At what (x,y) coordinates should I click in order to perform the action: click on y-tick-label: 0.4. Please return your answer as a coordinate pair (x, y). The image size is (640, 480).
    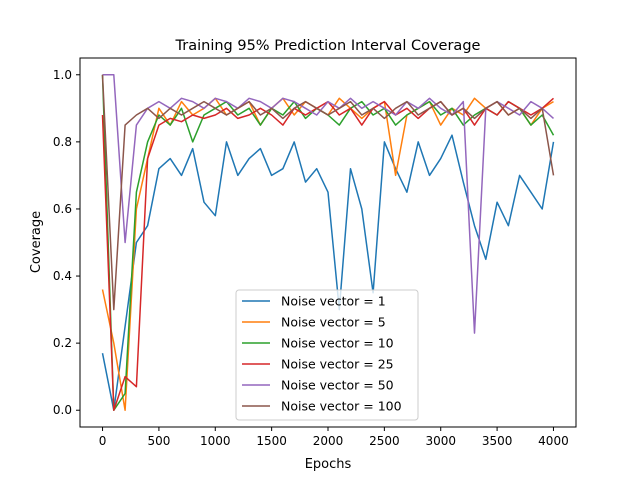
    Looking at the image, I should click on (62, 276).